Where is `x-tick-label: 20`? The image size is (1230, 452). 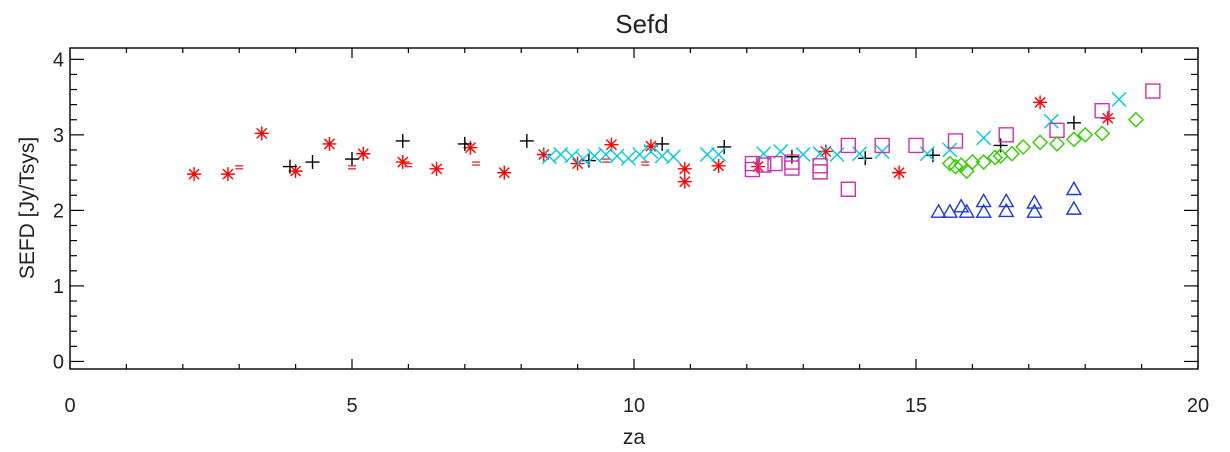 x-tick-label: 20 is located at coordinates (1198, 406).